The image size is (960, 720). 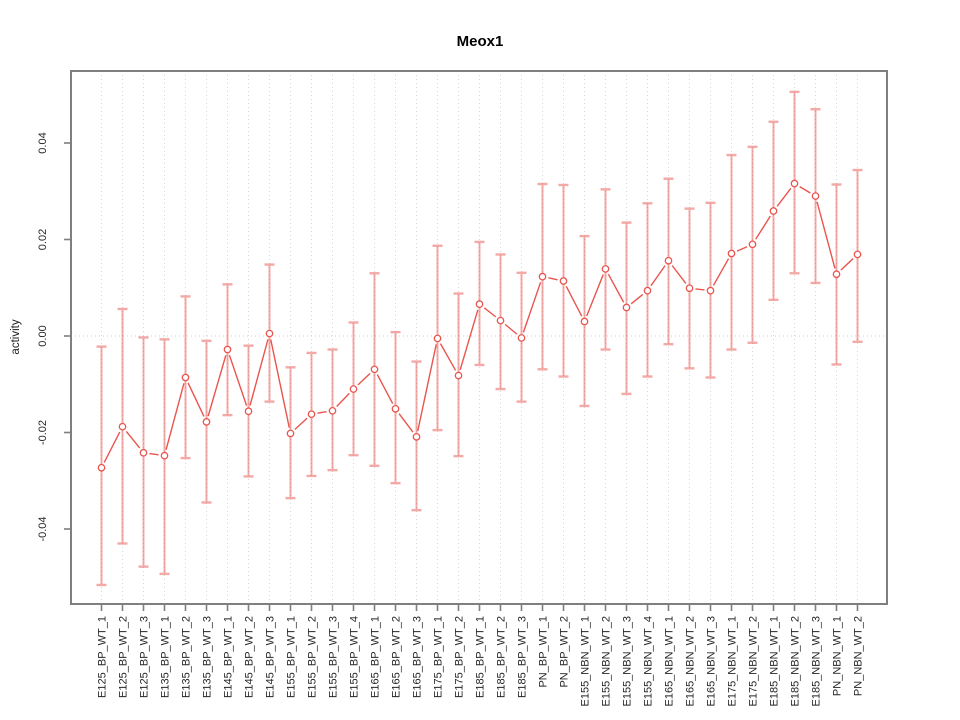 I want to click on svg-text: -0.02, so click(x=43, y=432).